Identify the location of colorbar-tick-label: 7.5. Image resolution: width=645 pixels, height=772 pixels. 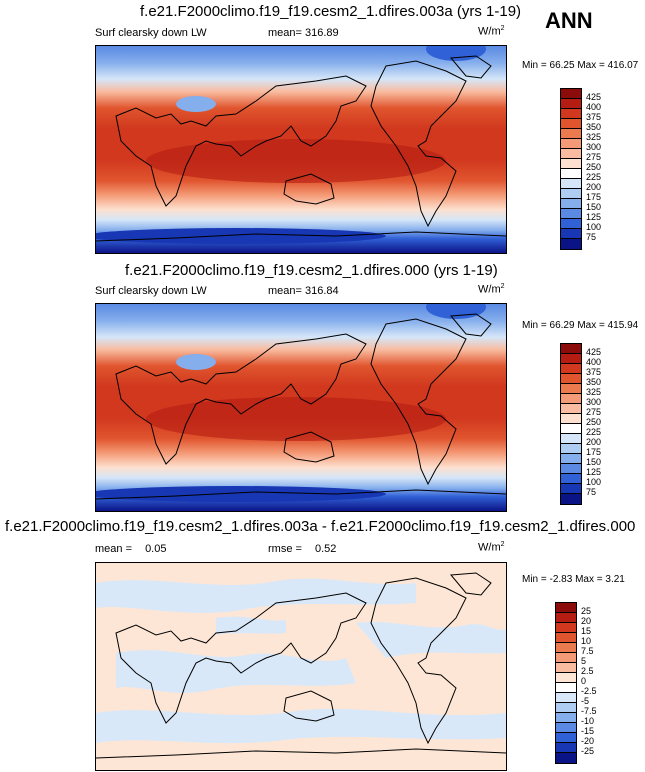
(587, 651).